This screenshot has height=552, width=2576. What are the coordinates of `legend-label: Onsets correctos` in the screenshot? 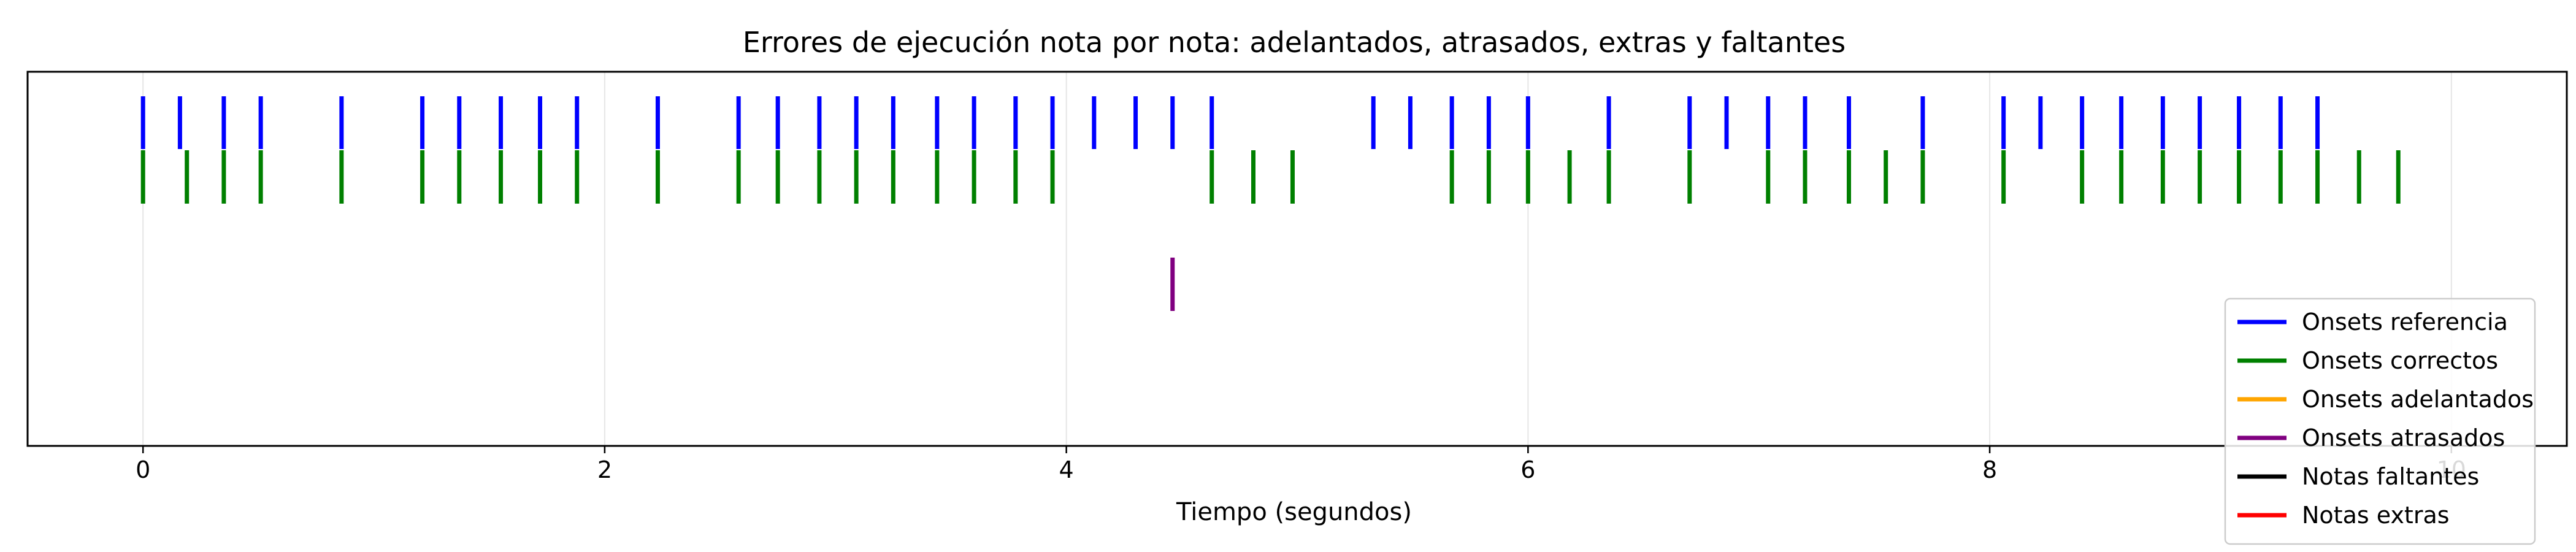 It's located at (2400, 360).